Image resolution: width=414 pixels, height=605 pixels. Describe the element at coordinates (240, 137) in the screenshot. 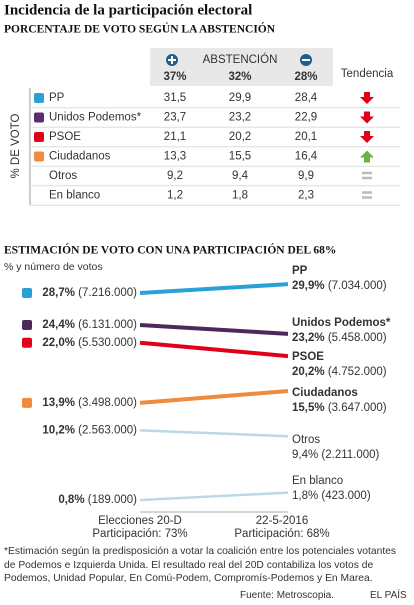

I see `cell-value: 20,2` at that location.